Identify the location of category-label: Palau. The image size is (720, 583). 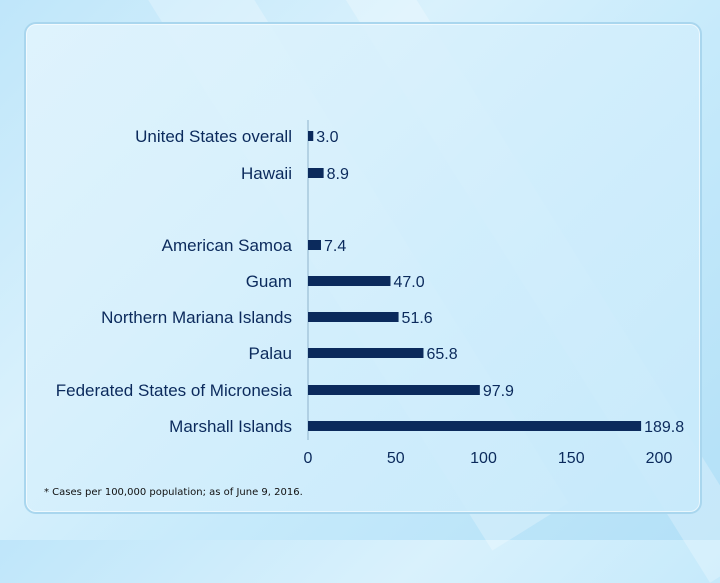
(270, 353).